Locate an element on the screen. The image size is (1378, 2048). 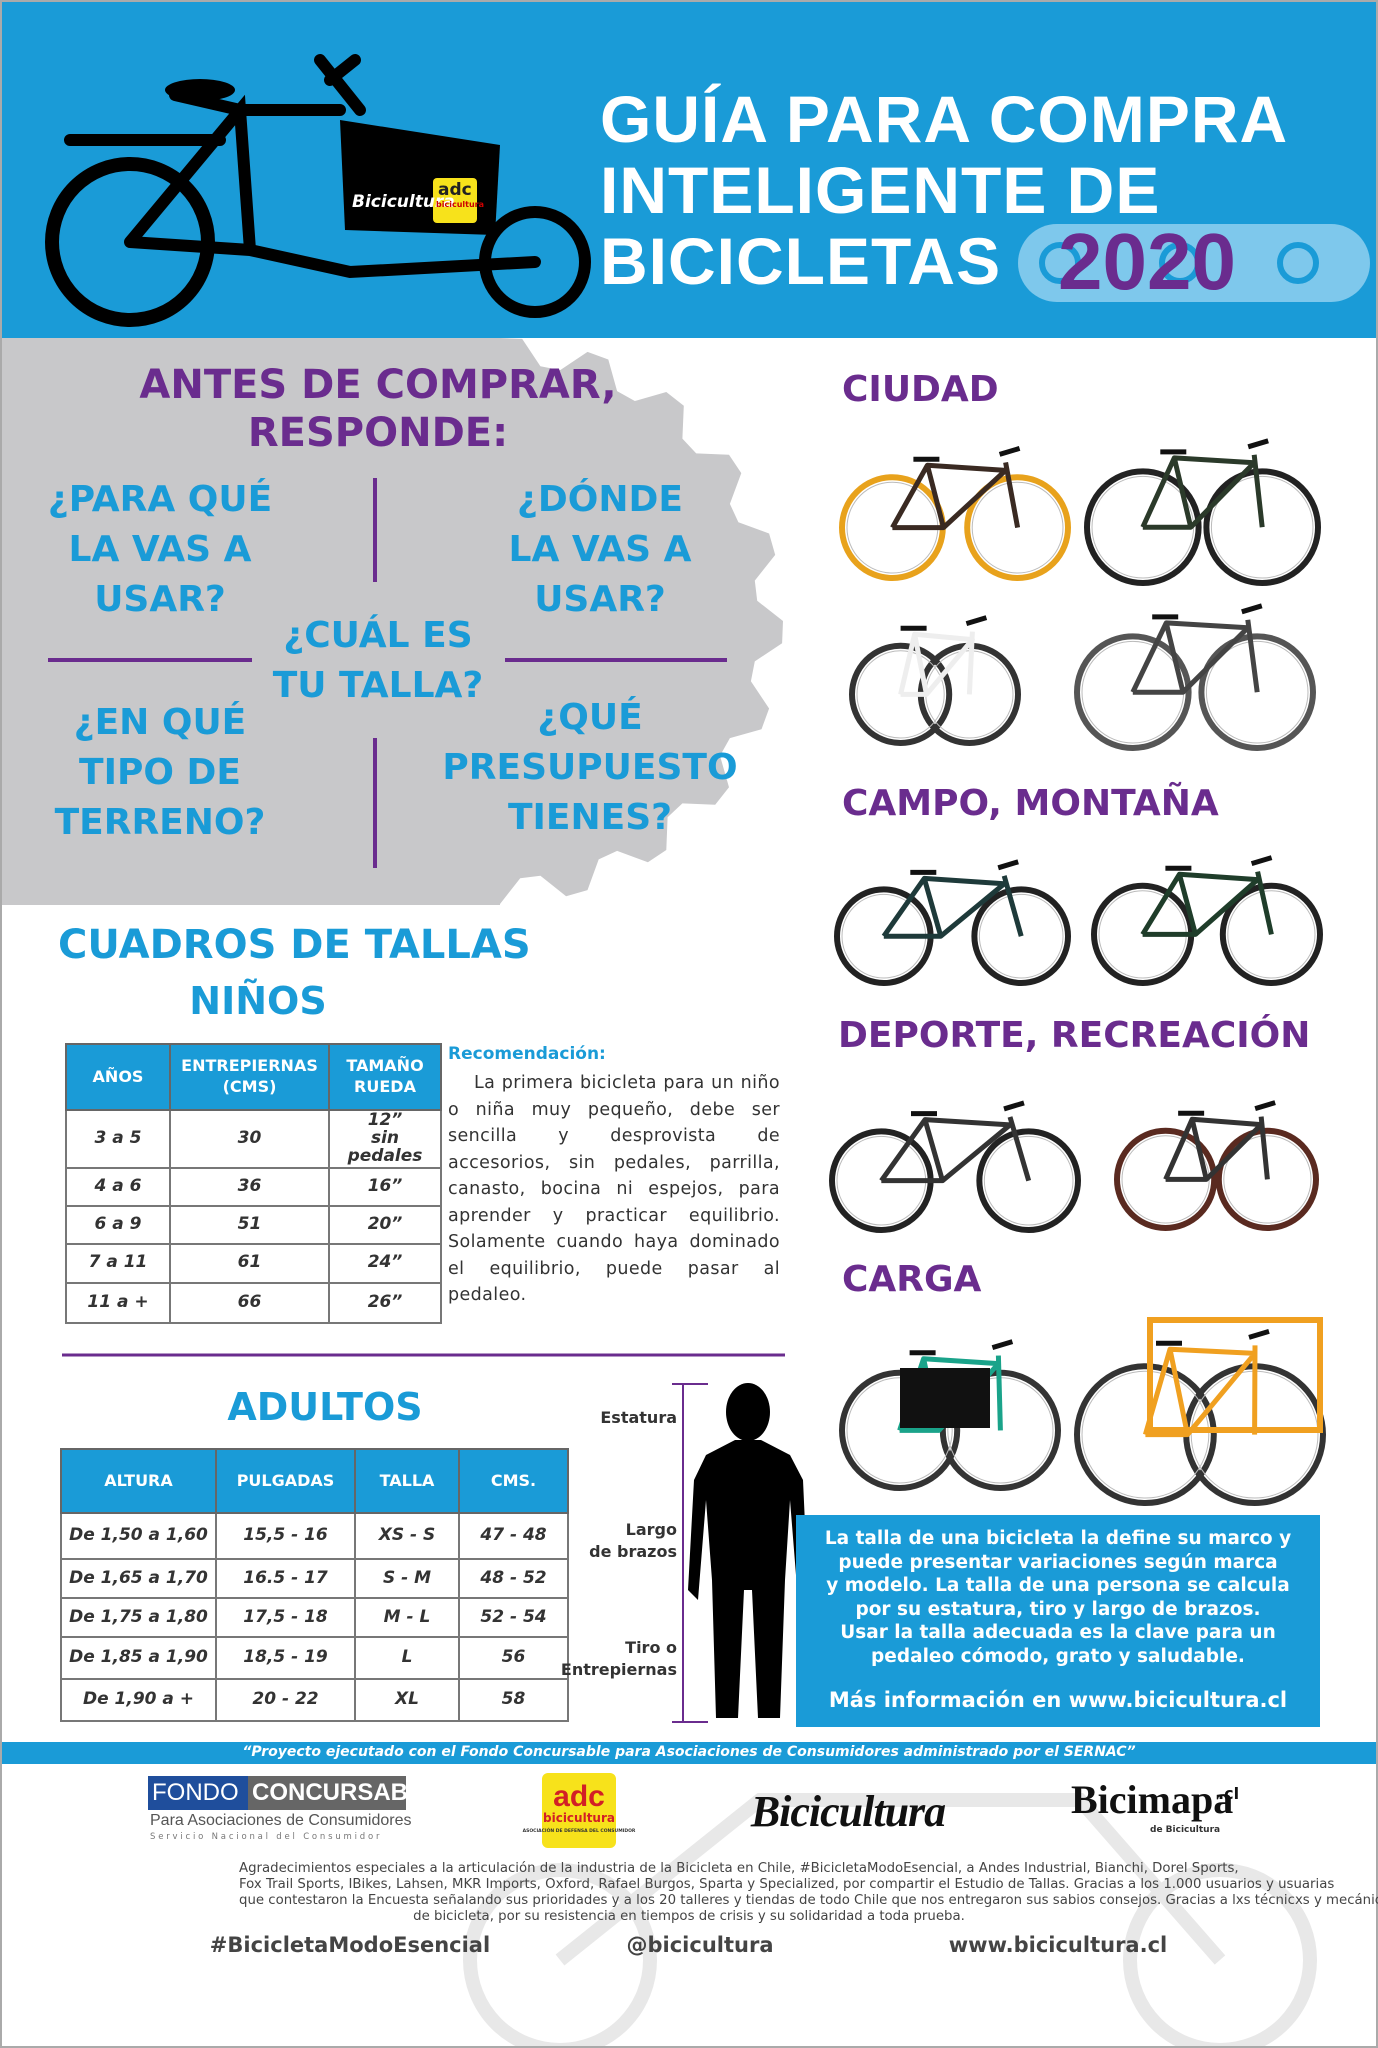
row: De 1,90 a +20 - 22 XL 58 is located at coordinates (314, 1700).